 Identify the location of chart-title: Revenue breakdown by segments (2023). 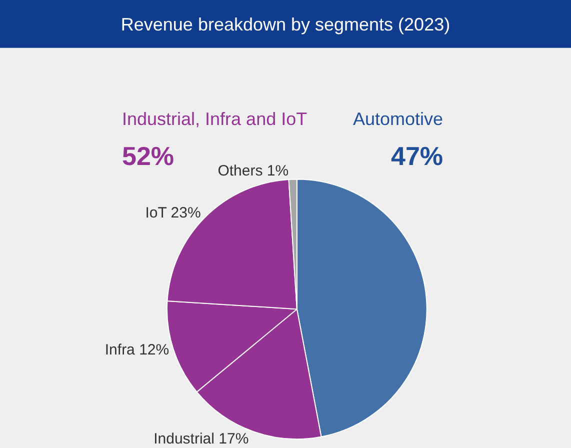
(285, 24).